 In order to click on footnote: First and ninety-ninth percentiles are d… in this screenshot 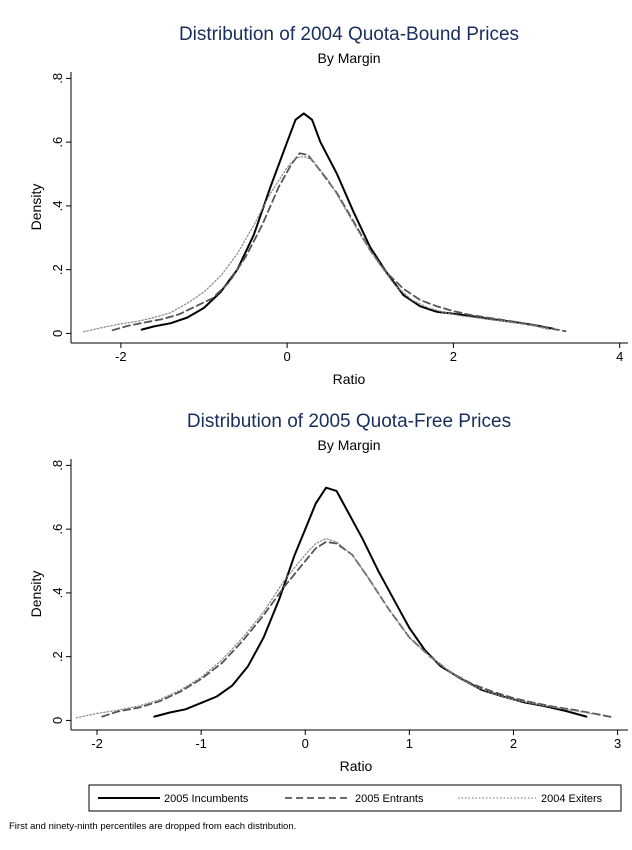, I will do `click(152, 826)`.